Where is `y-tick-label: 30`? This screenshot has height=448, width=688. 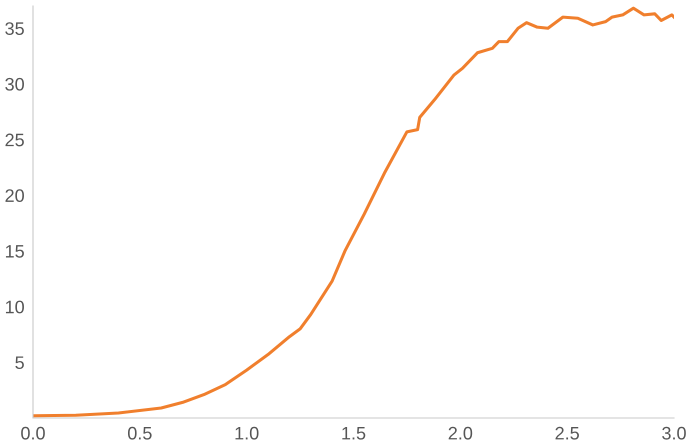 y-tick-label: 30 is located at coordinates (14, 84).